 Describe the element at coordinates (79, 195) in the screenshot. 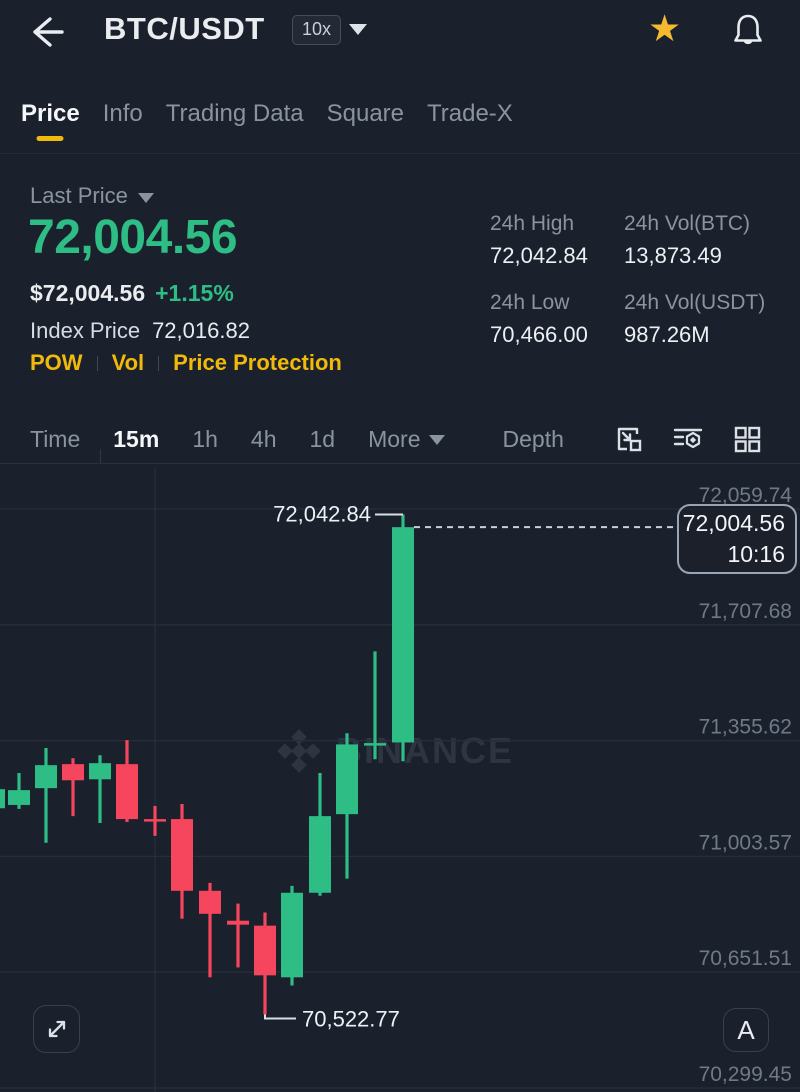

I see `last-price-label: Last Price` at that location.